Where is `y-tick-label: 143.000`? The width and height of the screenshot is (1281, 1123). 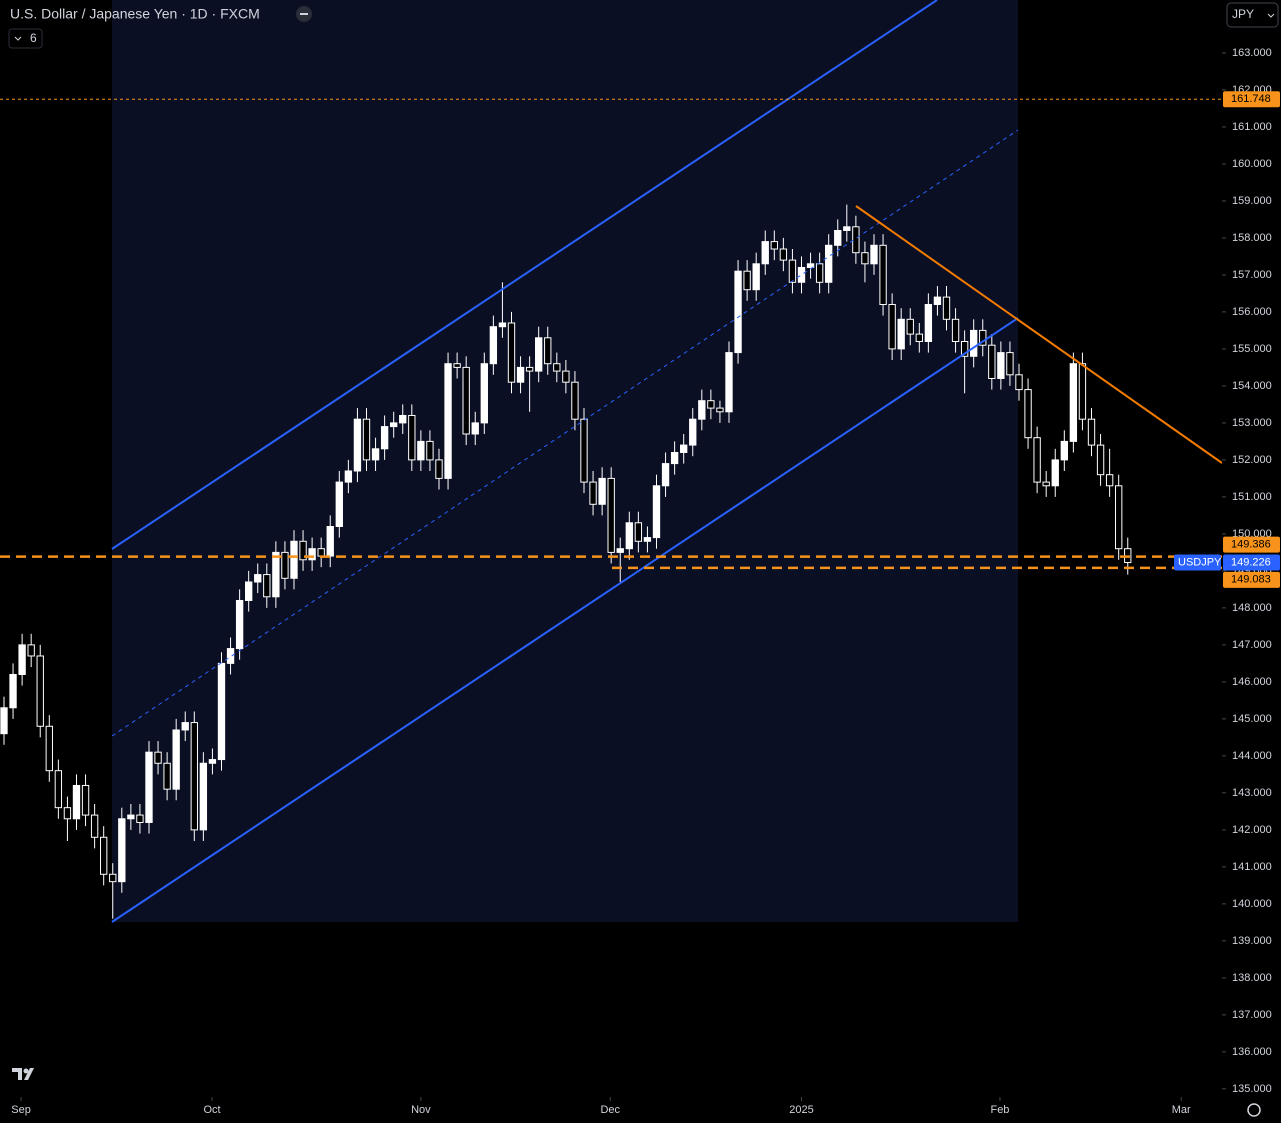 y-tick-label: 143.000 is located at coordinates (1252, 793).